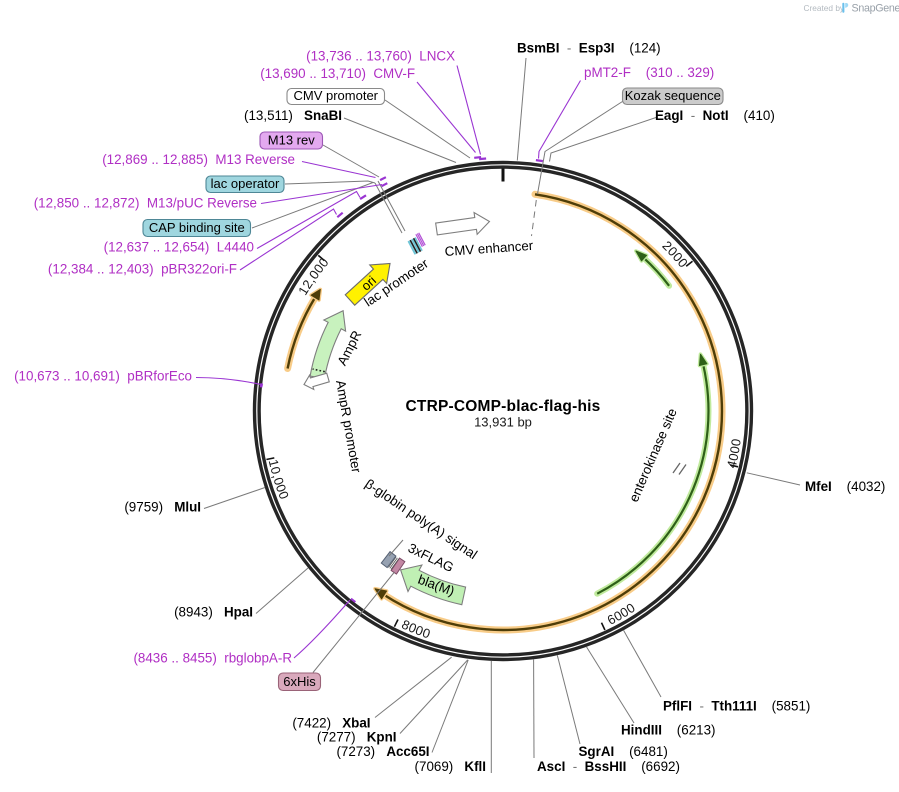 This screenshot has height=792, width=899. What do you see at coordinates (875, 9) in the screenshot?
I see `svg-text: SnapGene` at bounding box center [875, 9].